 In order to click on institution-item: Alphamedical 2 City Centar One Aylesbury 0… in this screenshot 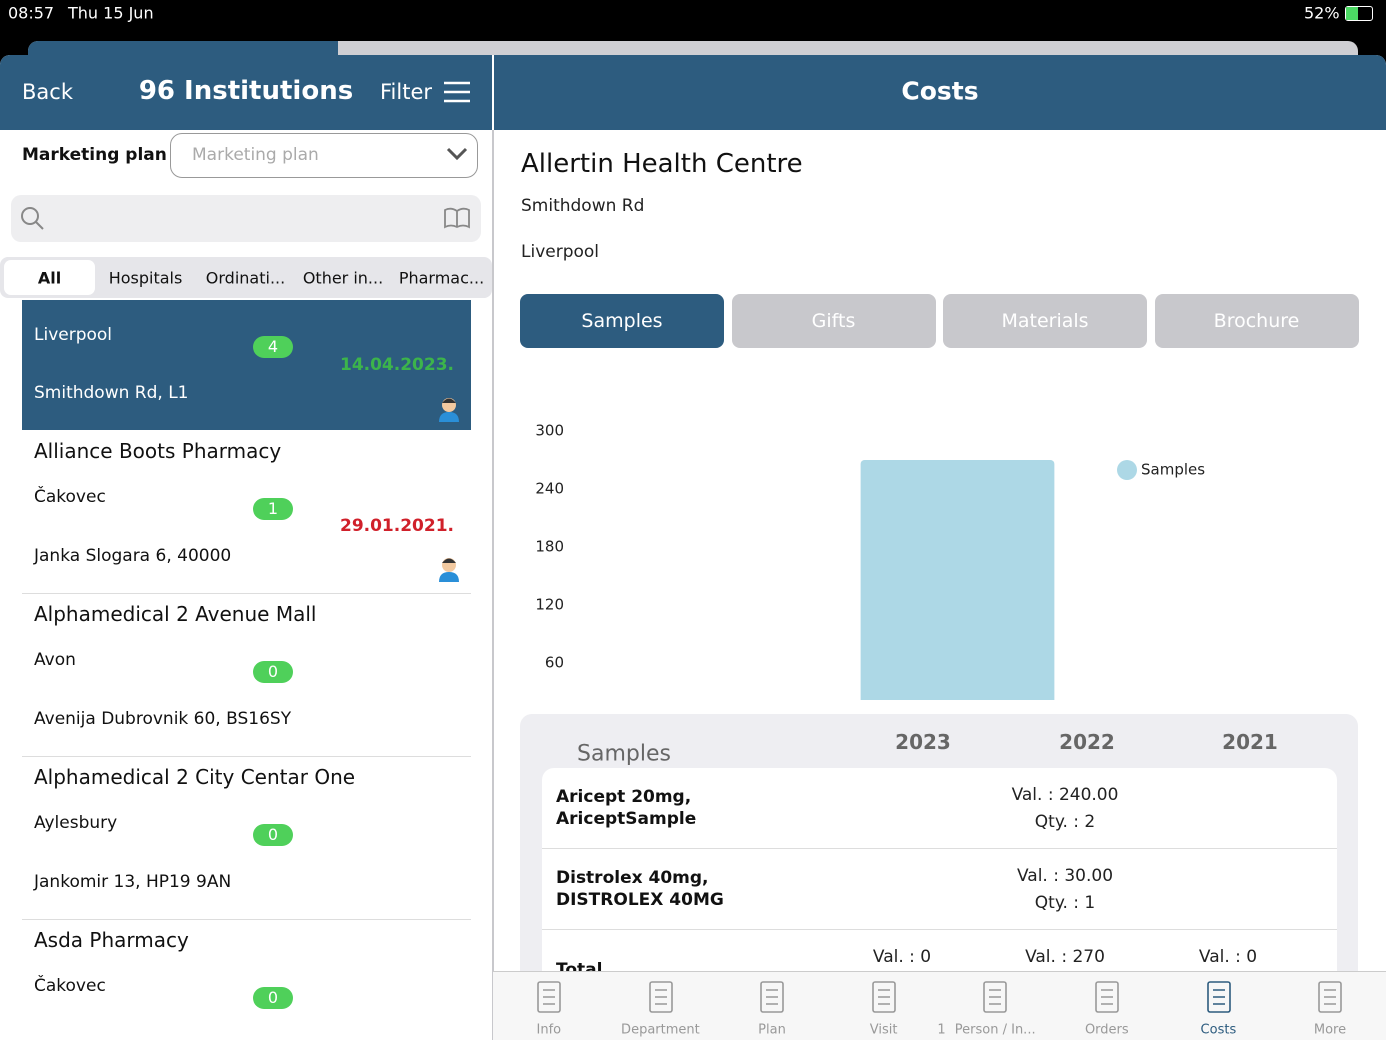, I will do `click(246, 838)`.